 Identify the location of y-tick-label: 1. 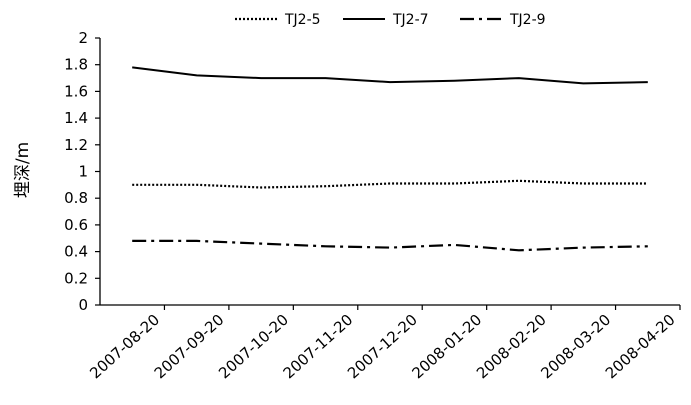
(83, 172).